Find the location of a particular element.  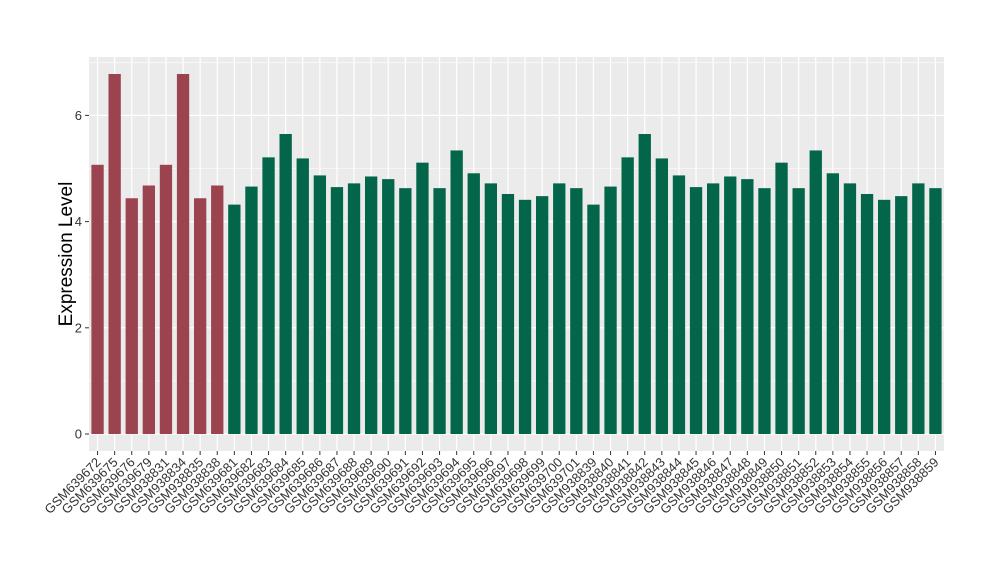

y-tick-label: 6 is located at coordinates (78, 115).